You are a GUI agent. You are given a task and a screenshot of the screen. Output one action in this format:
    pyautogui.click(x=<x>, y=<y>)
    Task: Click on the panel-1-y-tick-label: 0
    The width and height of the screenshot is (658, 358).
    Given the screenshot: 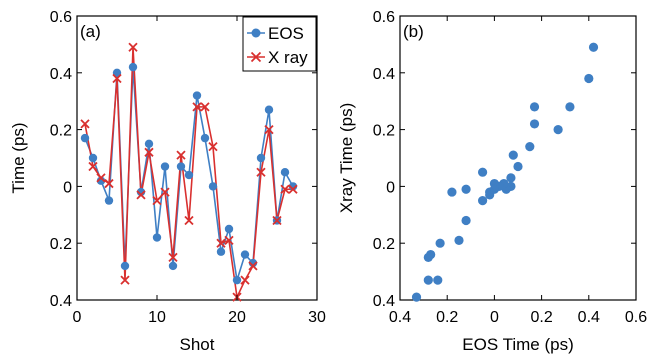 What is the action you would take?
    pyautogui.click(x=390, y=187)
    